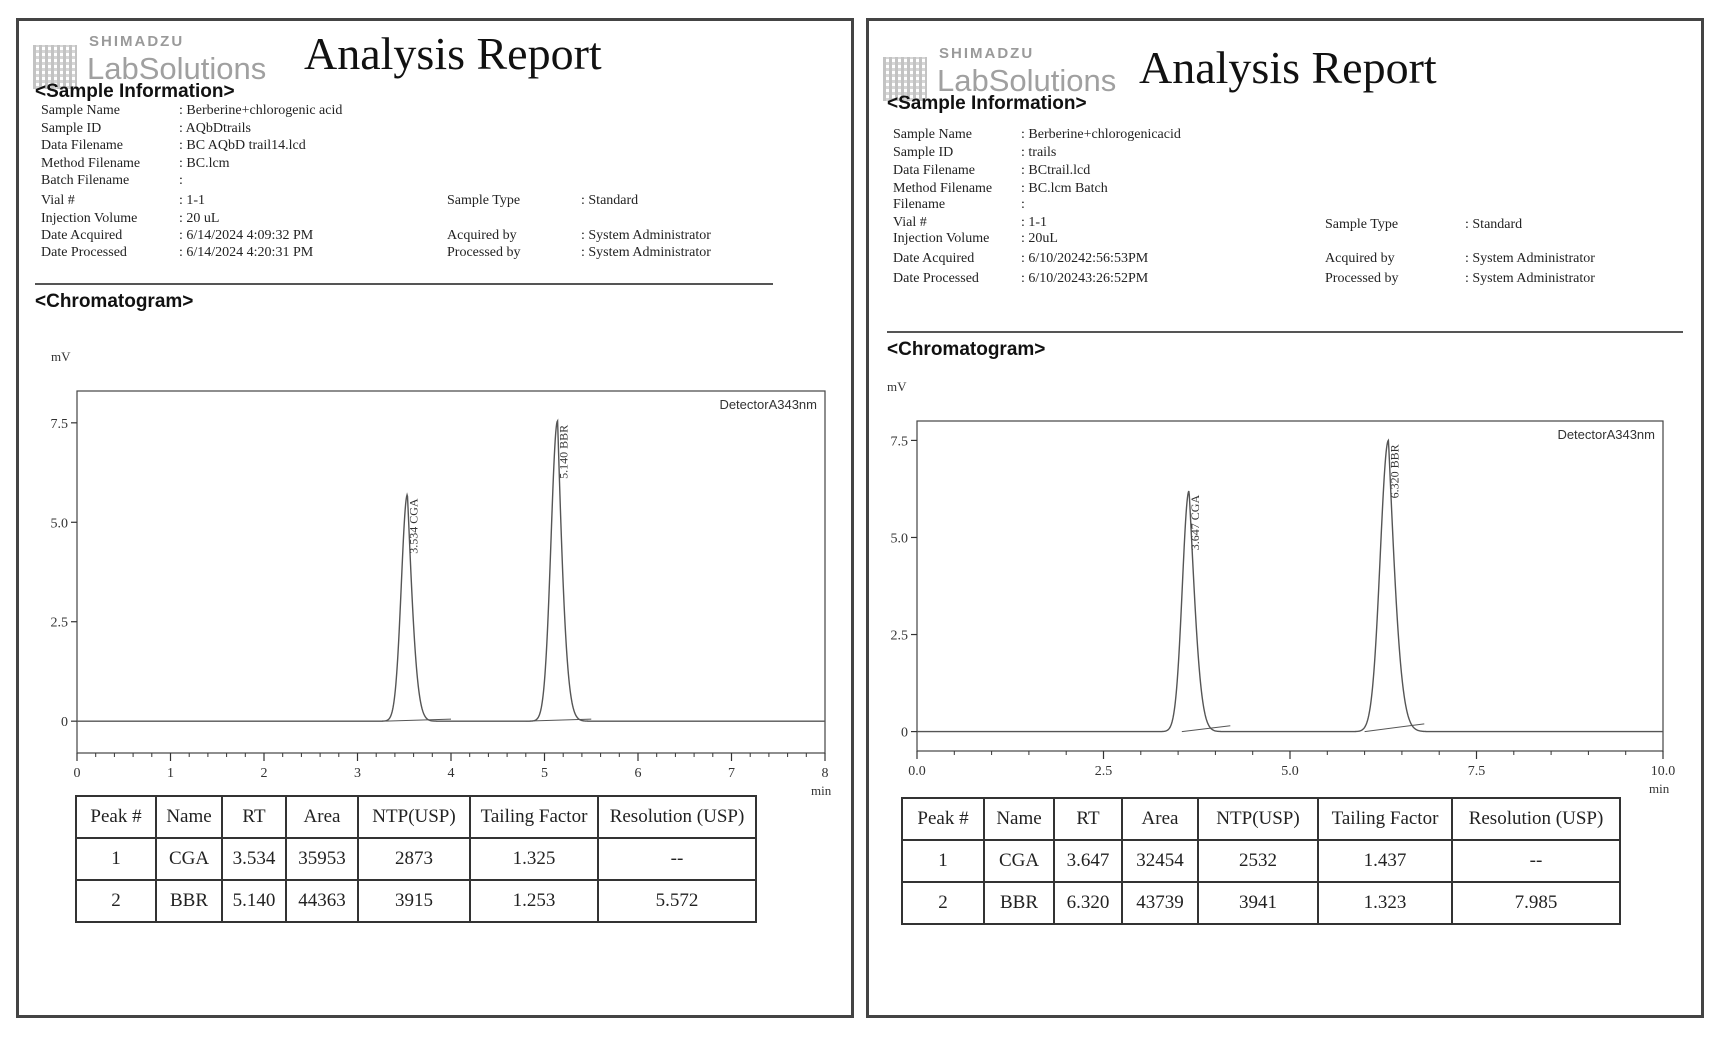  Describe the element at coordinates (1023, 204) in the screenshot. I see `field-value-filename: :` at that location.